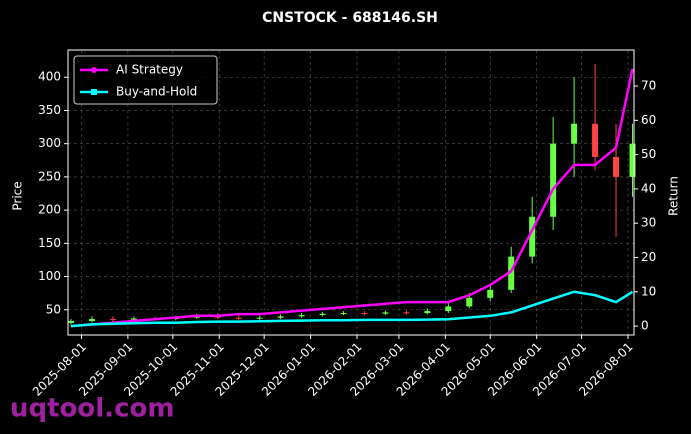 This screenshot has width=691, height=434. I want to click on series-line, so click(352, 309).